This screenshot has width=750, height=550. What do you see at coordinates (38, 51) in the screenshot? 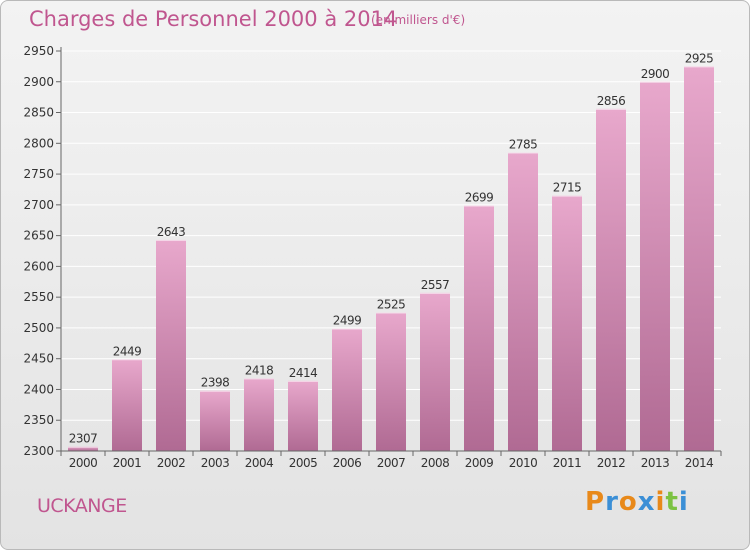
I see `y-tick-label: 2950` at bounding box center [38, 51].